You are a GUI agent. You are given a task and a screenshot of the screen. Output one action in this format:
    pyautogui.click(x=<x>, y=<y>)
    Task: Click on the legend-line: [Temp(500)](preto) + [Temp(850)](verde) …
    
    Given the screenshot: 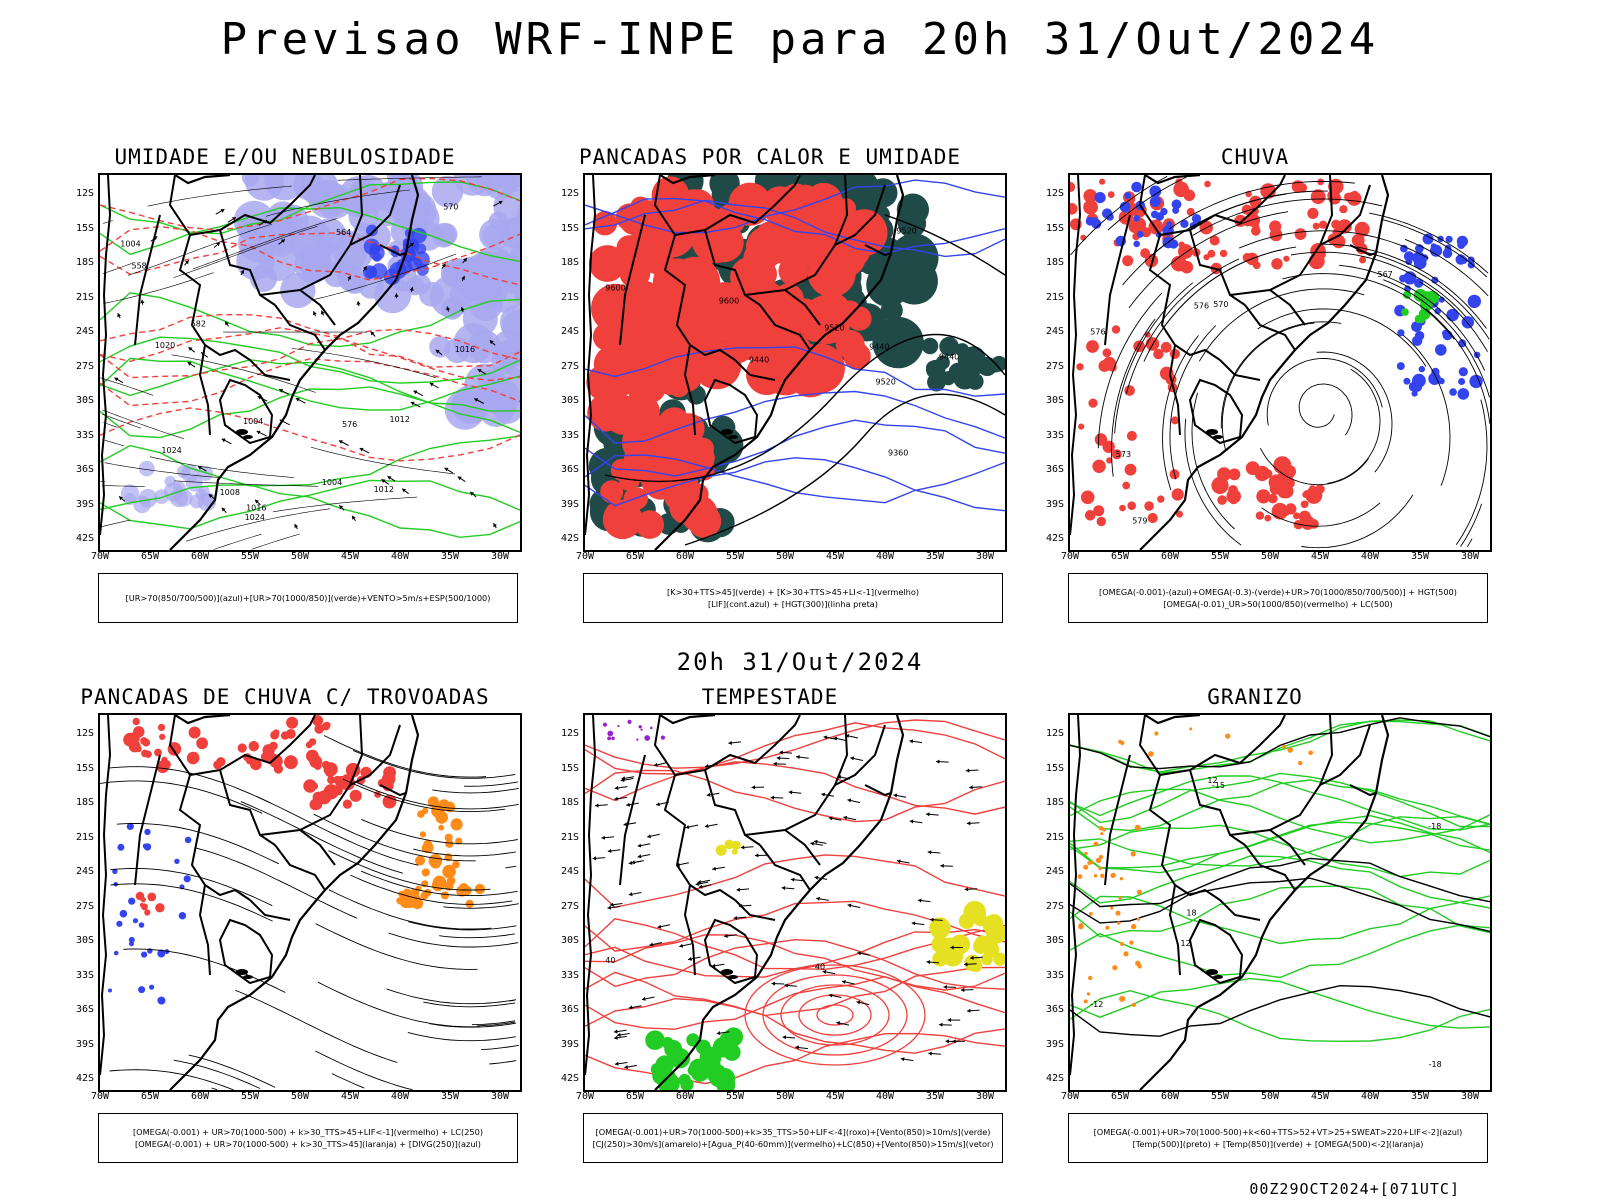 What is the action you would take?
    pyautogui.click(x=1278, y=1144)
    